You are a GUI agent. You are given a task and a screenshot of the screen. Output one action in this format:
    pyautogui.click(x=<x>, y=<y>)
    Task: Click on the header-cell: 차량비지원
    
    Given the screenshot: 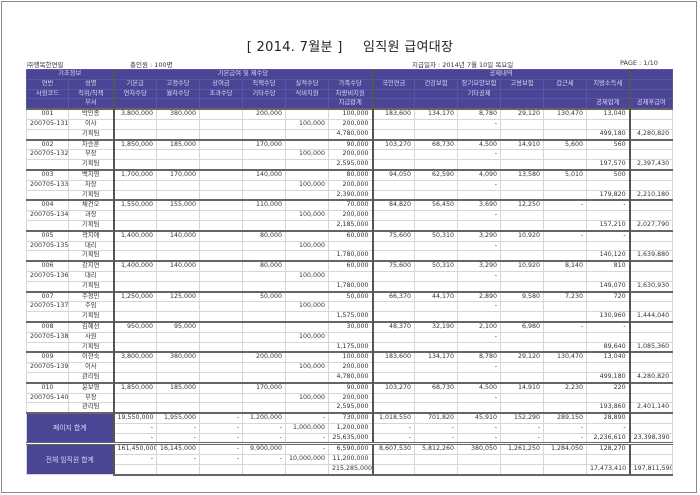 What is the action you would take?
    pyautogui.click(x=350, y=94)
    